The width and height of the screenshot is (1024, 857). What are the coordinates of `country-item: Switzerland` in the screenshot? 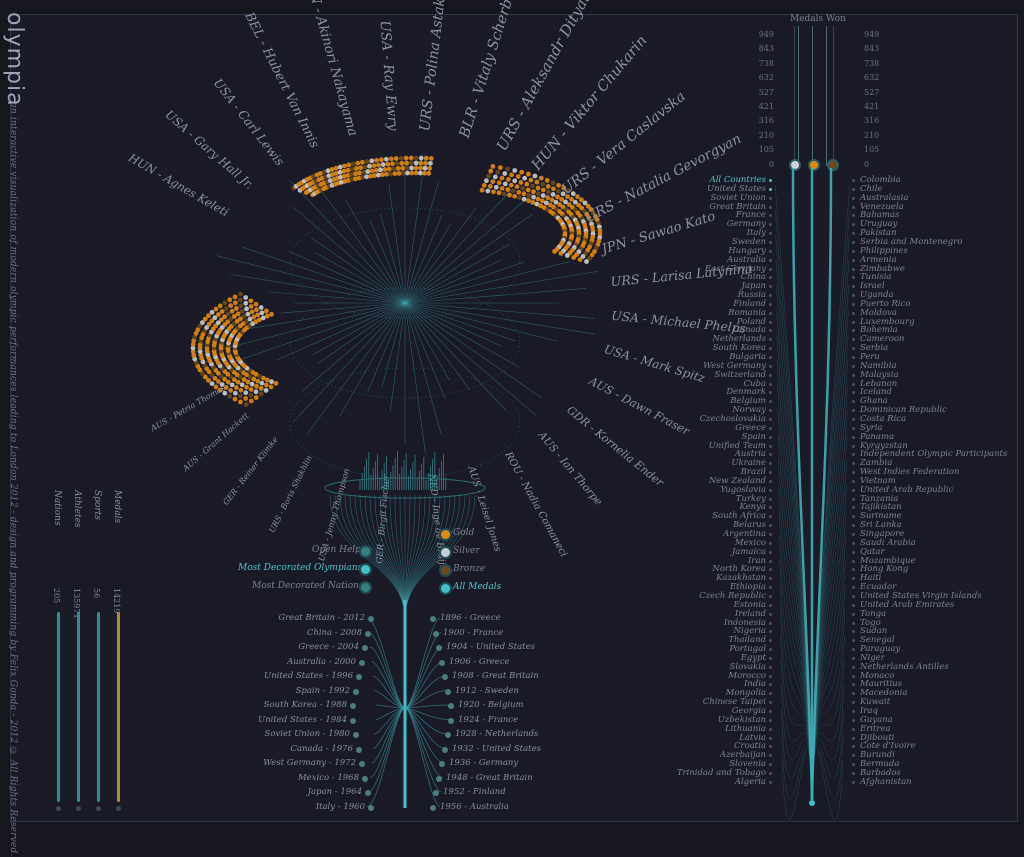 It's located at (740, 374).